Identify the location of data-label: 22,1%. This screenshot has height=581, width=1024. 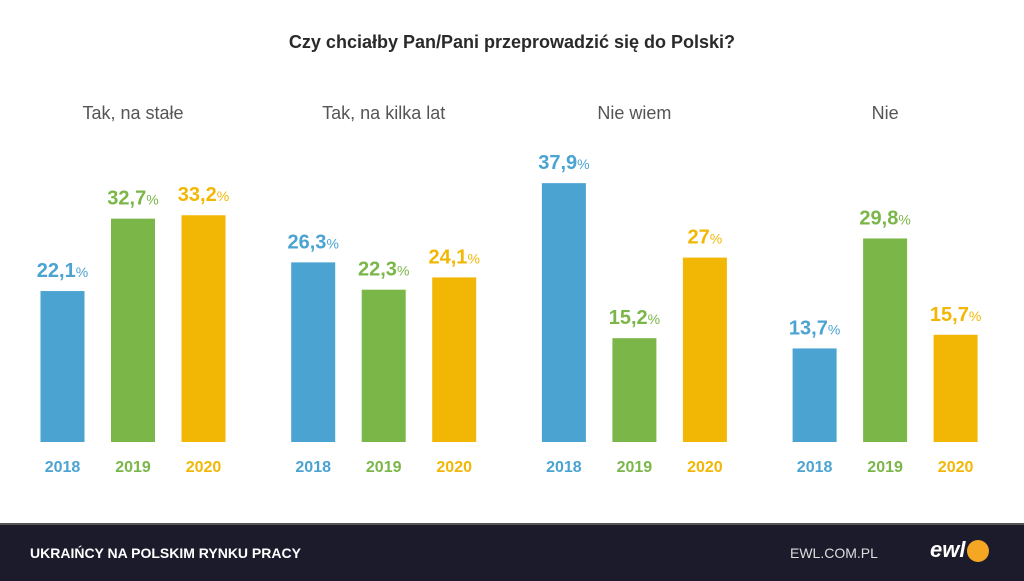
(62, 271).